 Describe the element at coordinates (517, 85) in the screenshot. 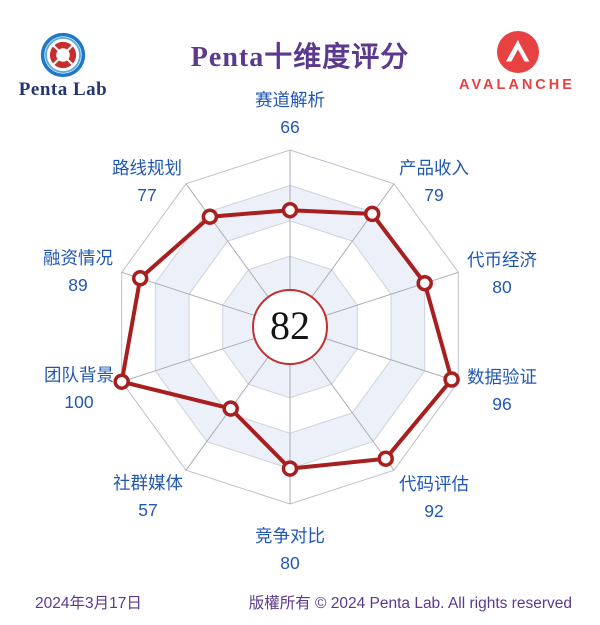

I see `partner-name: AVALANCHE` at that location.